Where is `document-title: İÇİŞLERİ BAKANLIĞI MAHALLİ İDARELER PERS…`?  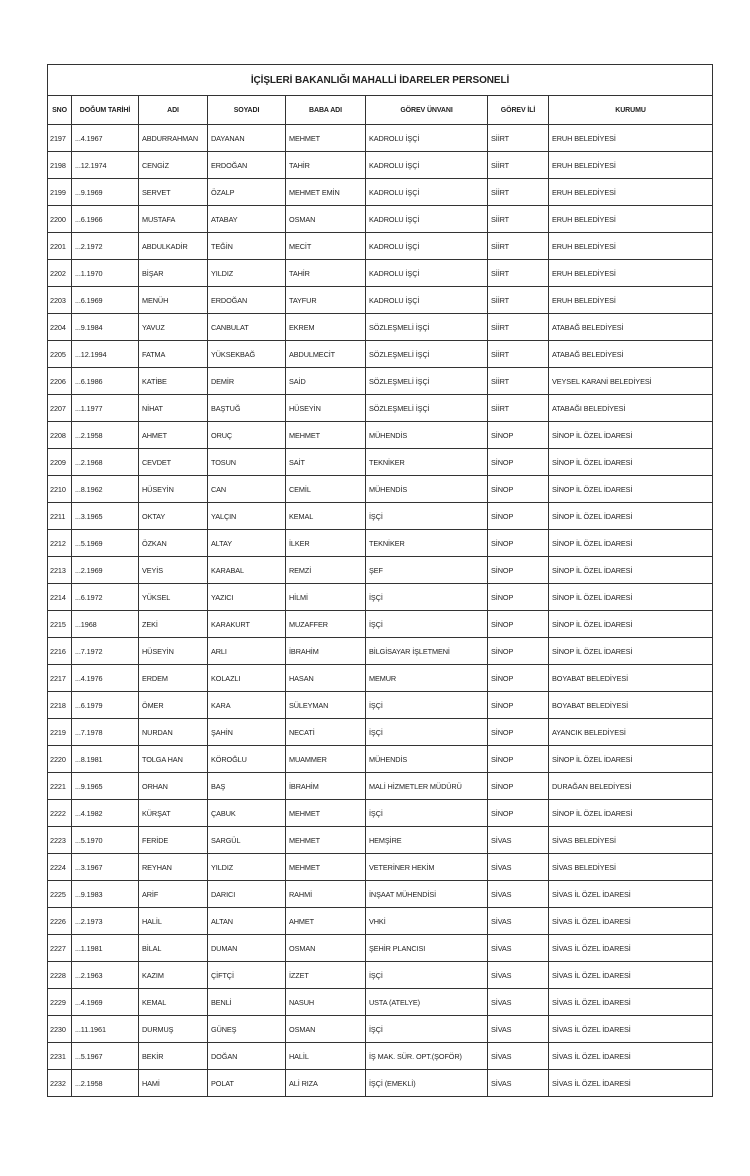 document-title: İÇİŞLERİ BAKANLIĞI MAHALLİ İDARELER PERS… is located at coordinates (380, 80).